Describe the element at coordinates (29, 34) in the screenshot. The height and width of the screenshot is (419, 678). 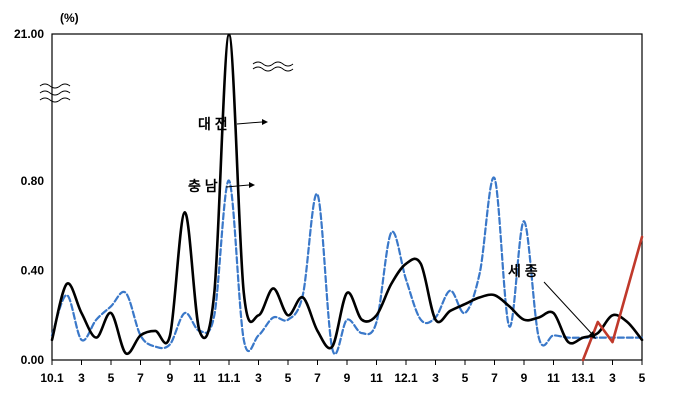
I see `y-tick-label: 21.00` at that location.